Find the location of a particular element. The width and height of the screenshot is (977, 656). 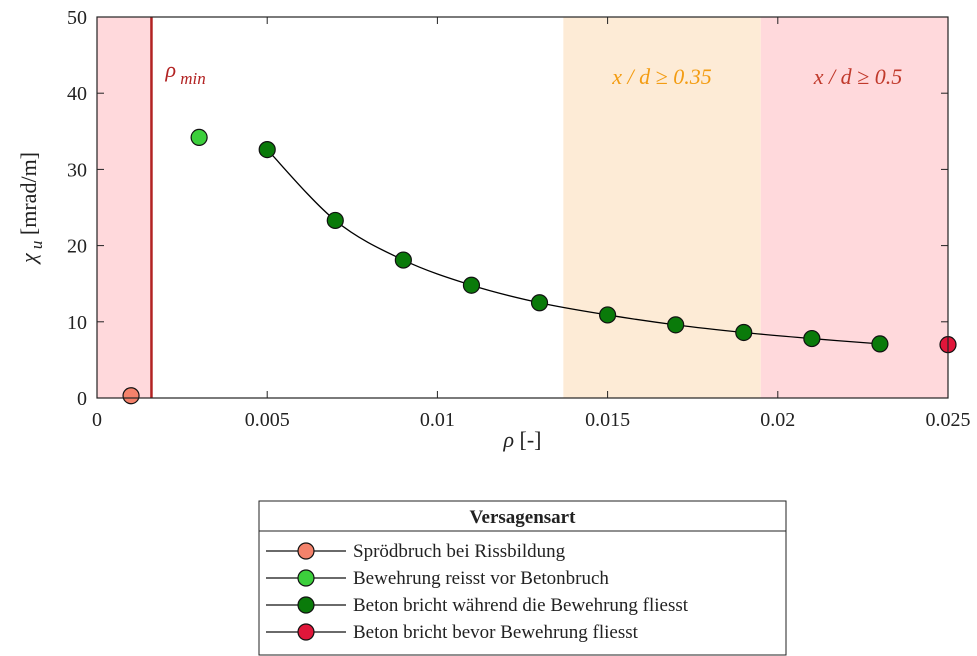

rho-min-label: ρ min is located at coordinates (184, 72).